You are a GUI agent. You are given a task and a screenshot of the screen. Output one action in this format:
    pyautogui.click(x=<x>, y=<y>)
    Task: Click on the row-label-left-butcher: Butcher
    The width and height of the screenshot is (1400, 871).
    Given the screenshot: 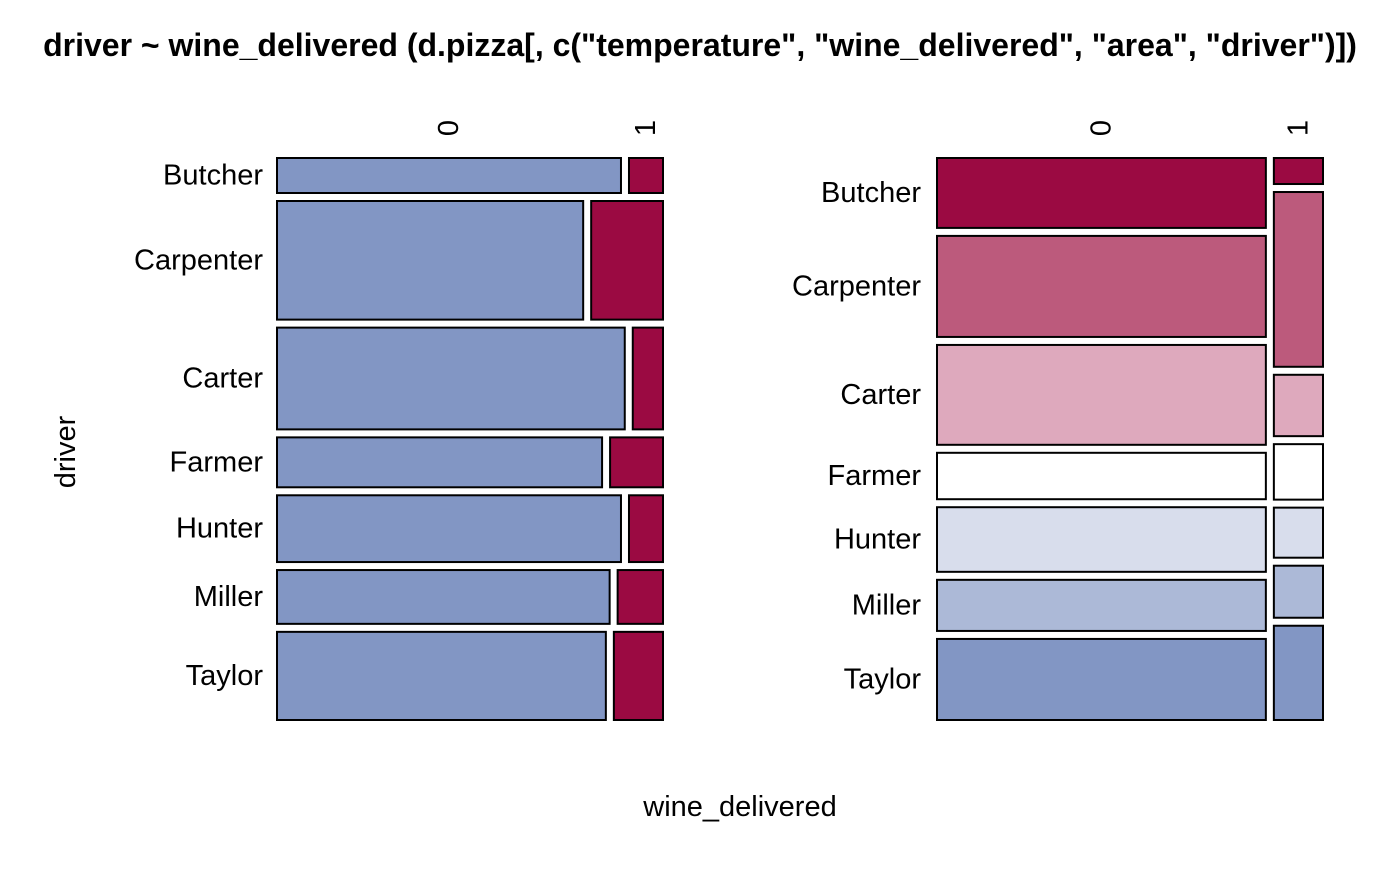 What is the action you would take?
    pyautogui.click(x=213, y=176)
    